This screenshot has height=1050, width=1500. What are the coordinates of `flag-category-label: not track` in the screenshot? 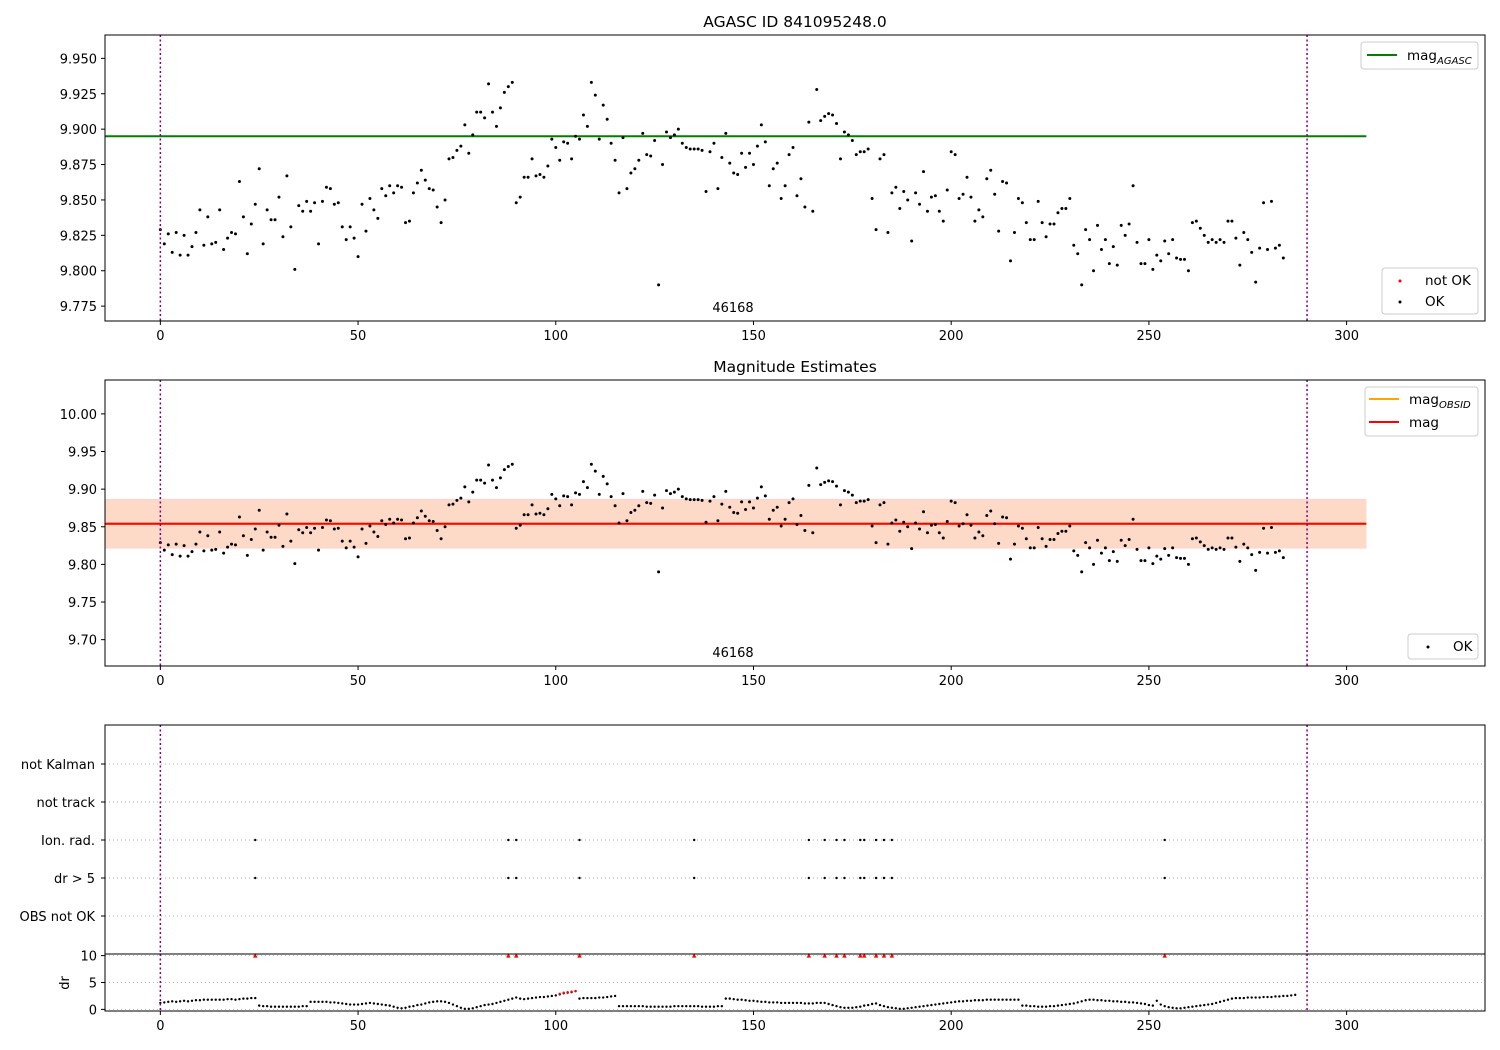 It's located at (65, 803).